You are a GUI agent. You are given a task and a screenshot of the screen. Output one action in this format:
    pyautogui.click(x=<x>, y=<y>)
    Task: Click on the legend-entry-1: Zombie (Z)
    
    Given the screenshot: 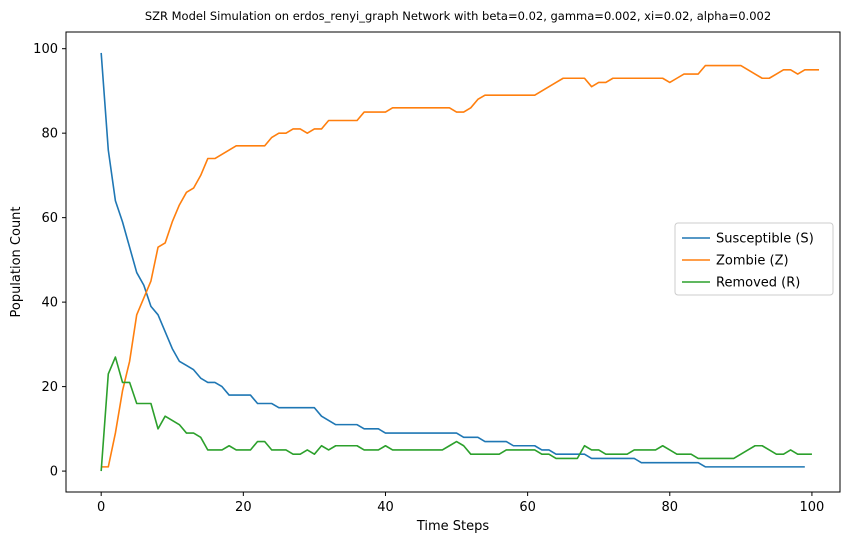 What is the action you would take?
    pyautogui.click(x=752, y=261)
    